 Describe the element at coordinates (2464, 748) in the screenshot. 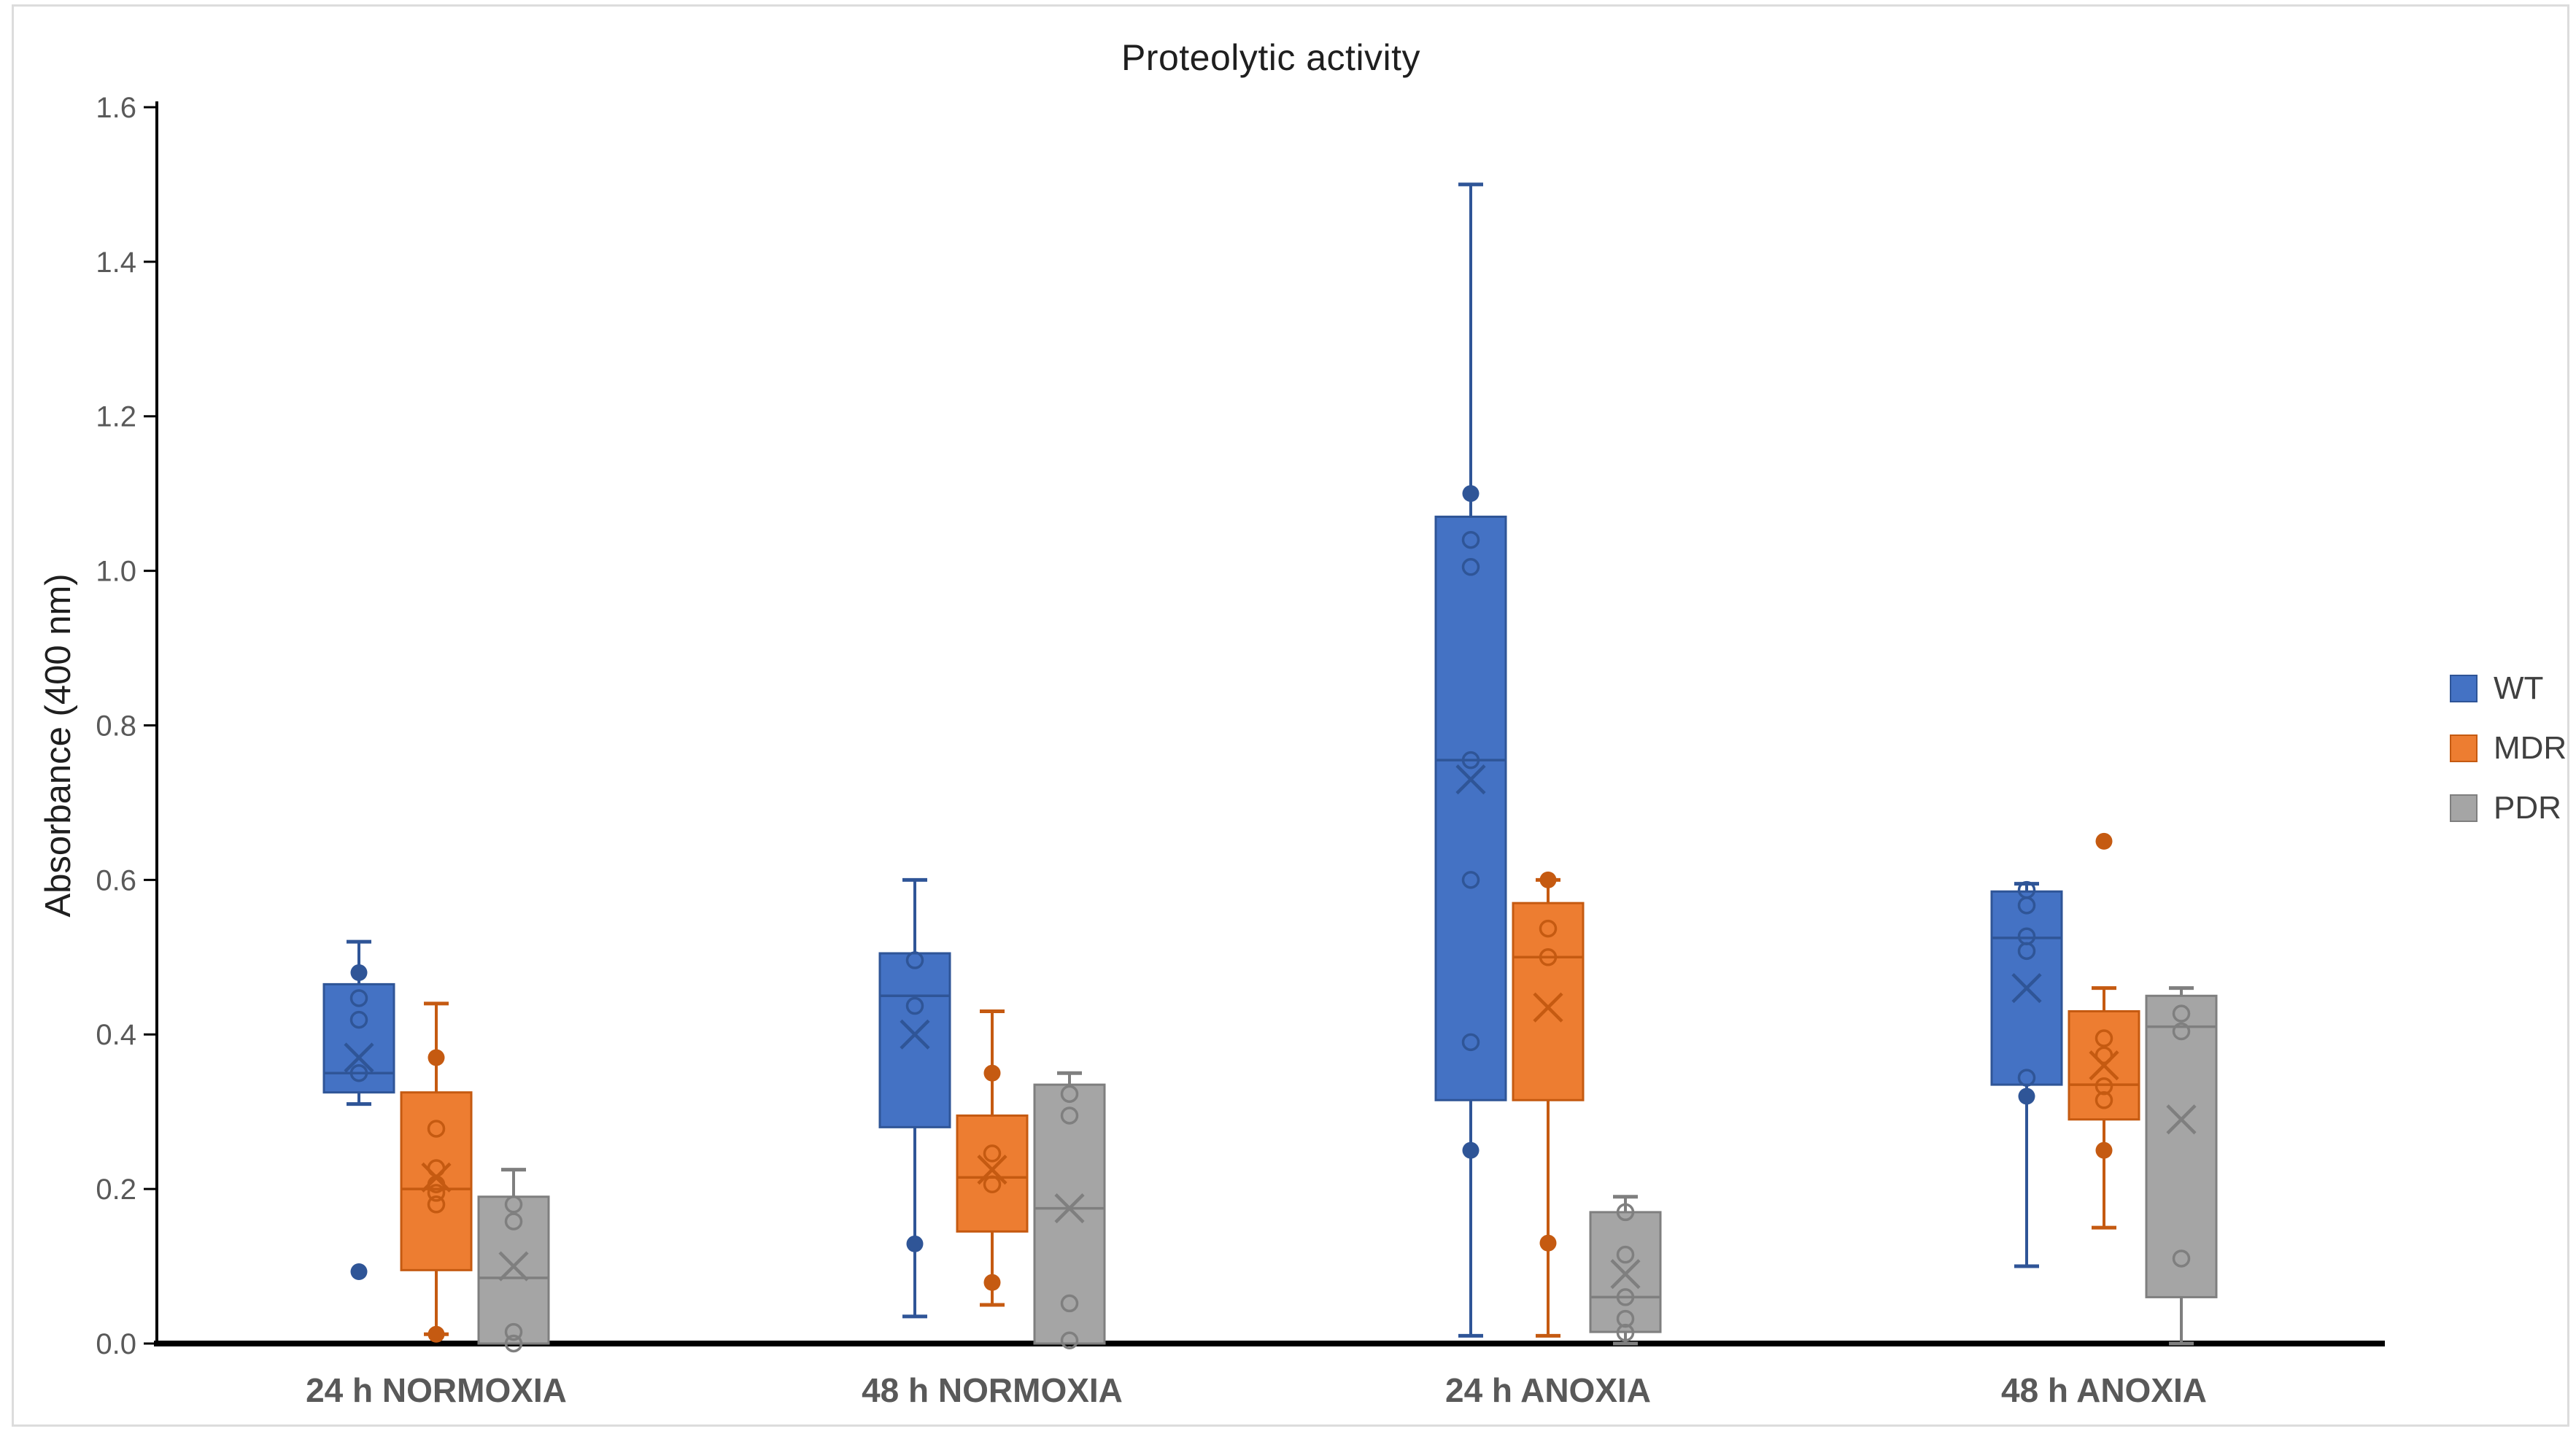

I see `mdr-series-swatch-icon` at that location.